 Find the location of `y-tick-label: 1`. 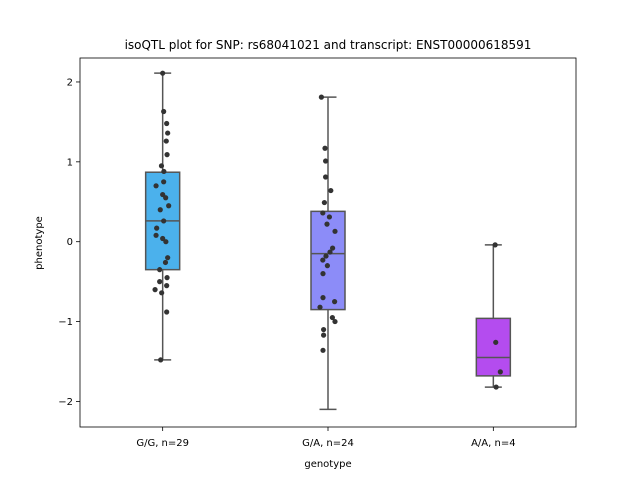

y-tick-label: 1 is located at coordinates (70, 162).